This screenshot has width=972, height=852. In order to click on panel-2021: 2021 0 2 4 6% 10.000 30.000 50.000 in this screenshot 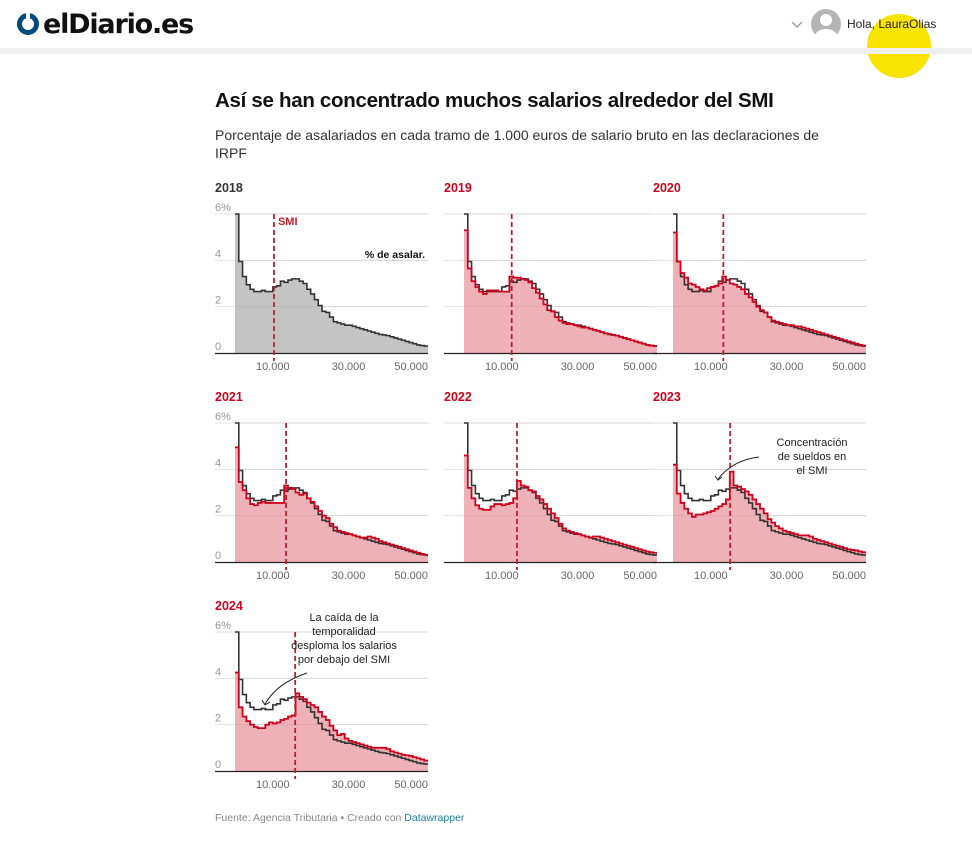, I will do `click(322, 490)`.